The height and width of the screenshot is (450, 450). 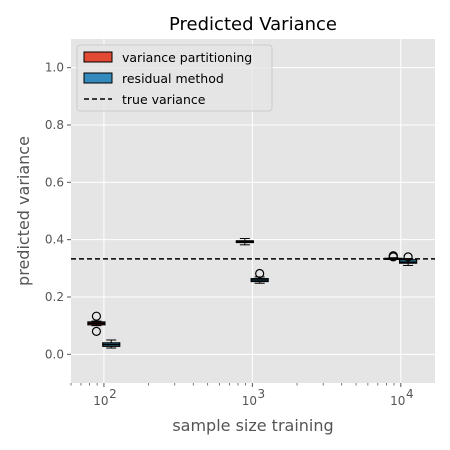 I want to click on legend-label-variance-partitioning: variance partitioning, so click(x=187, y=57).